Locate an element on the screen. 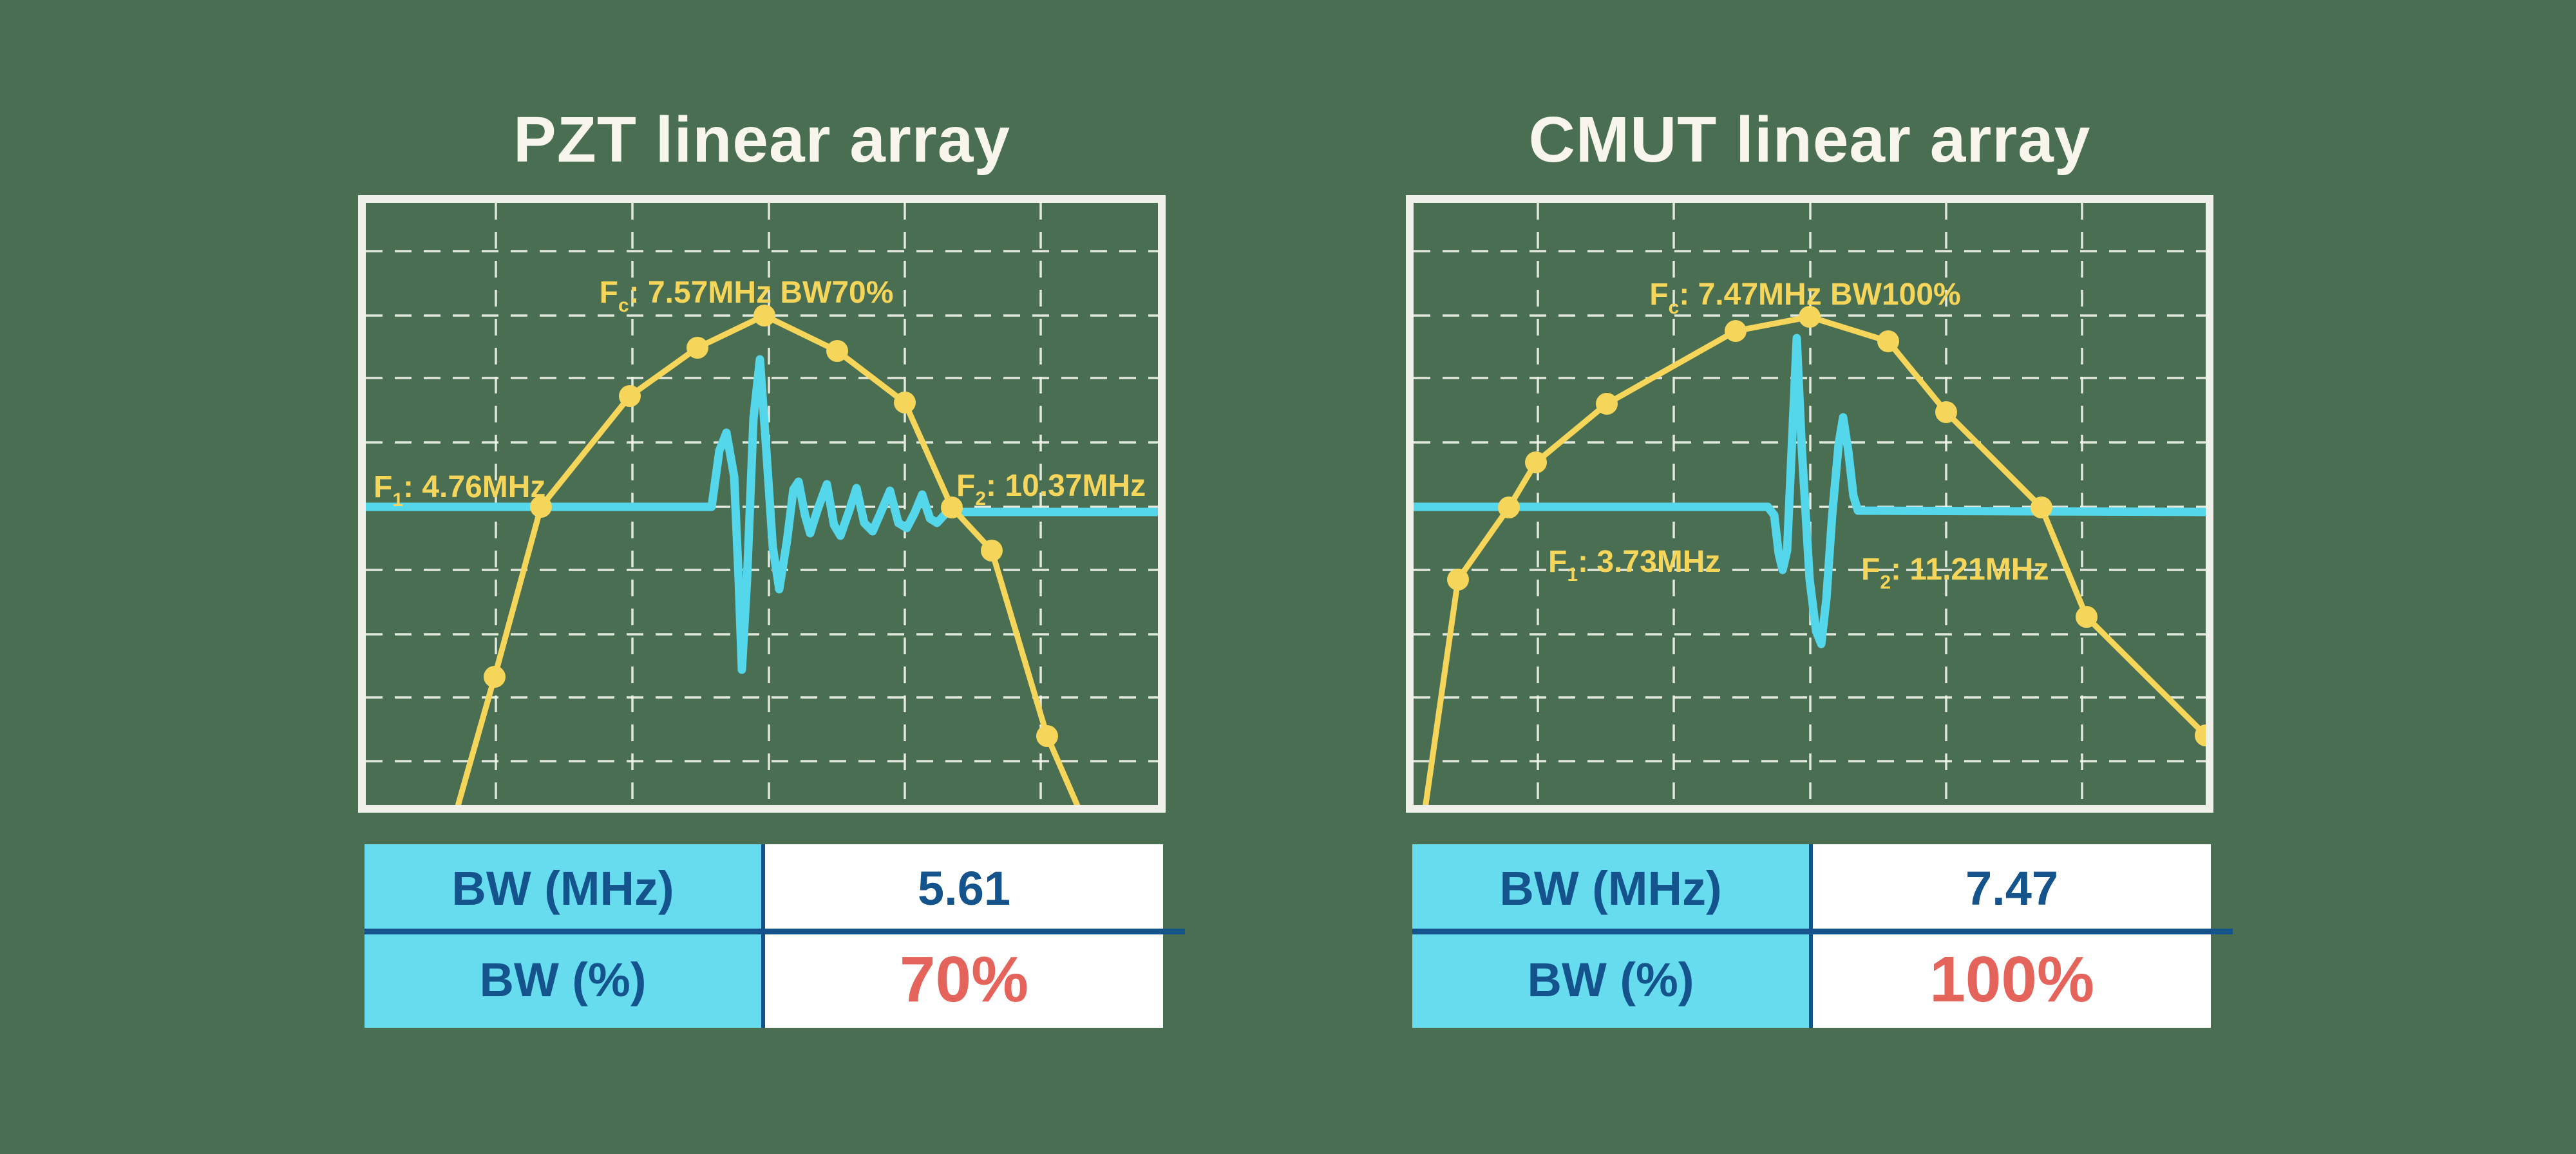 This screenshot has height=1154, width=2576. fc-annotation: Fc: 7.57MHz BW70% is located at coordinates (747, 296).